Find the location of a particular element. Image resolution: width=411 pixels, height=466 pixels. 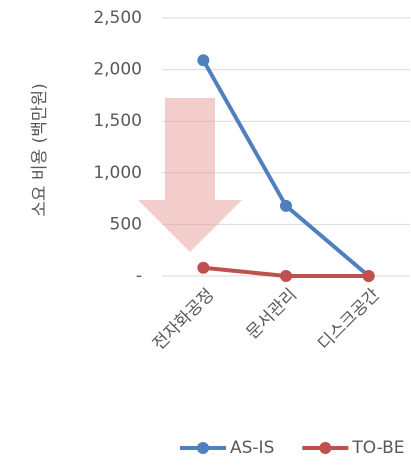

legend-label: TO-BE is located at coordinates (377, 448).